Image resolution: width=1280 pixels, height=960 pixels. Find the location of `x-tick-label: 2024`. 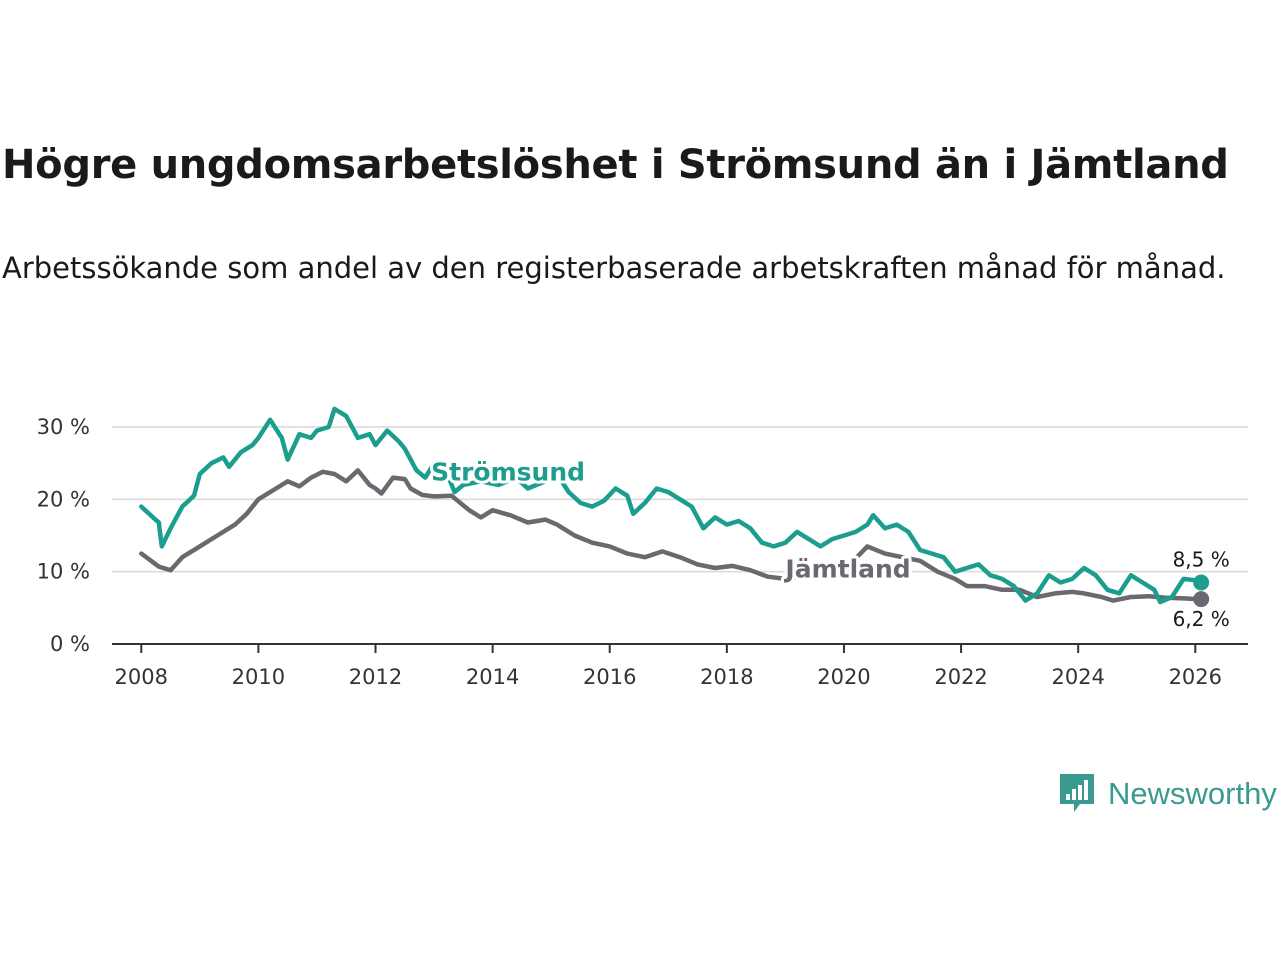

x-tick-label: 2024 is located at coordinates (1077, 677).